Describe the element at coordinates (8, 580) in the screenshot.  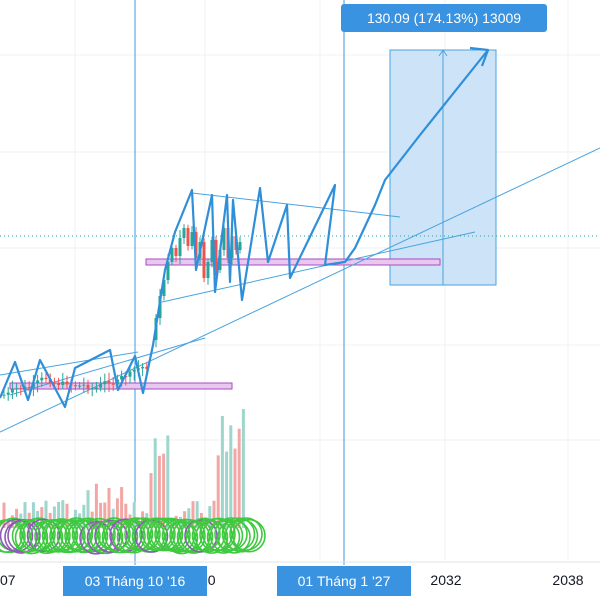
I see `time-axis-label-left: 07` at that location.